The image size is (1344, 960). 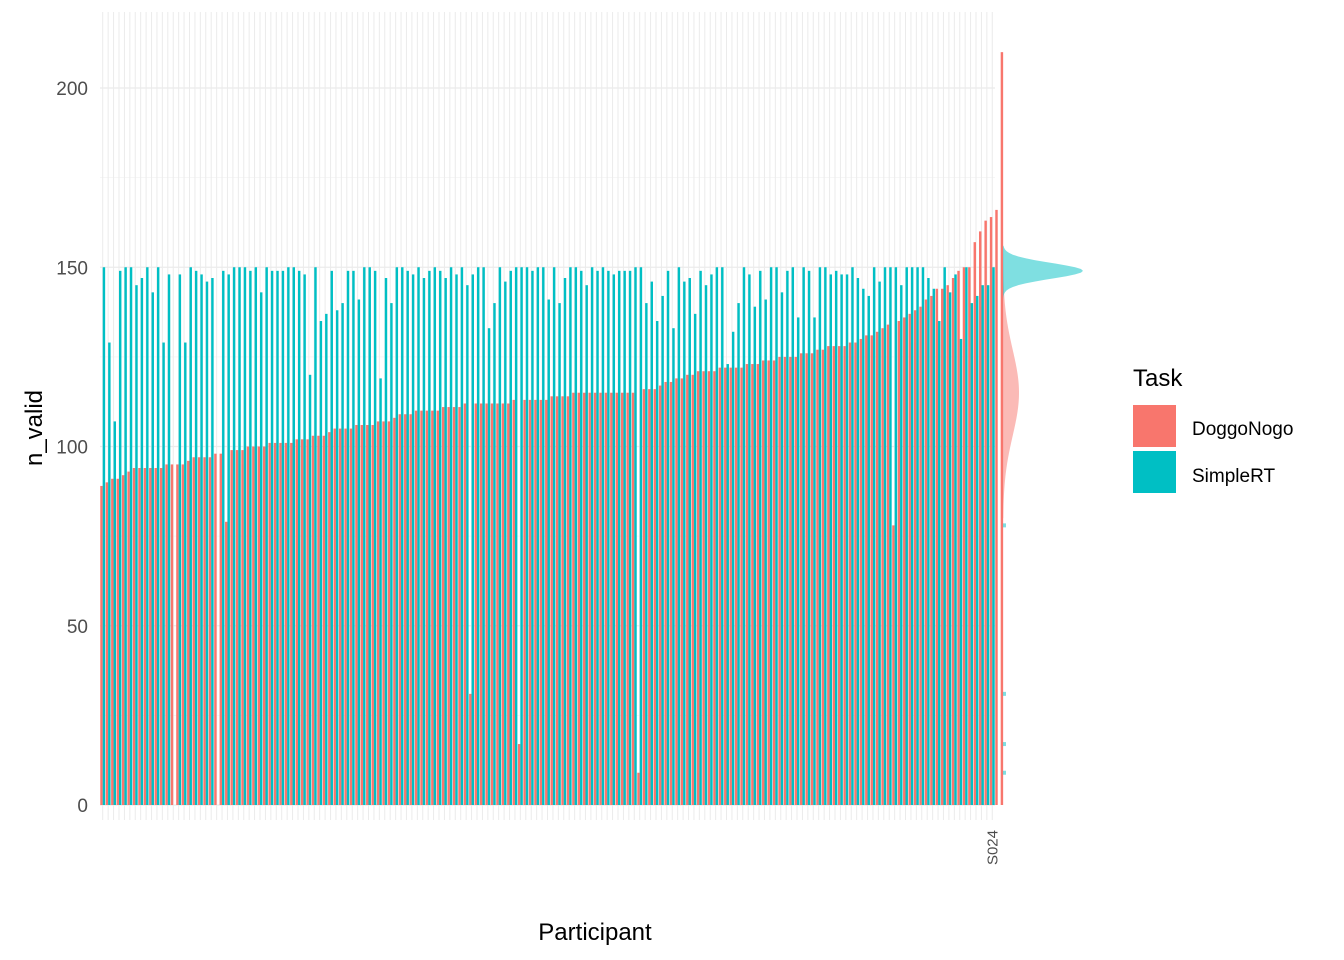 I want to click on y-axis-tick-labels: 0 50 100 150 200, so click(x=72, y=448).